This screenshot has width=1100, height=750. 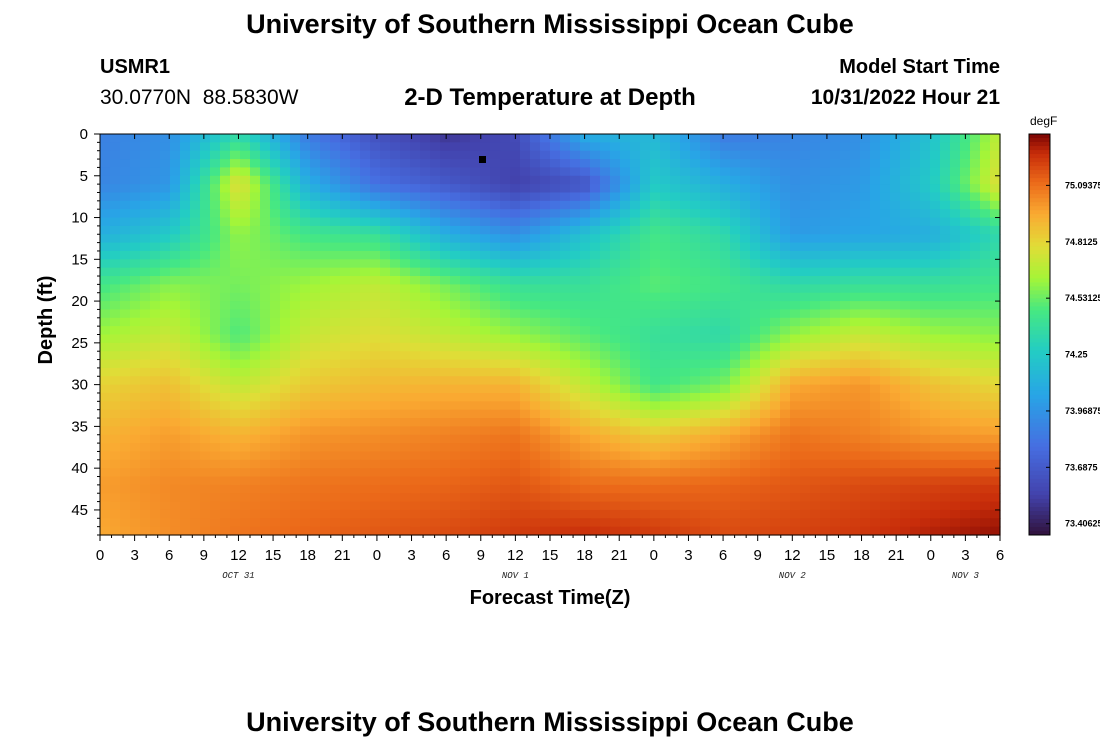 I want to click on x-tick-label: 6, so click(x=446, y=555).